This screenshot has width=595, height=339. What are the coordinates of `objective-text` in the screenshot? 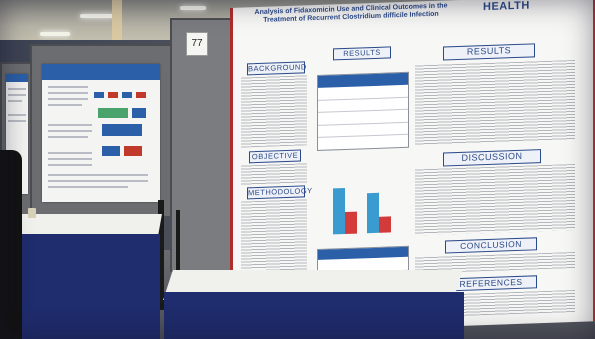 It's located at (274, 174).